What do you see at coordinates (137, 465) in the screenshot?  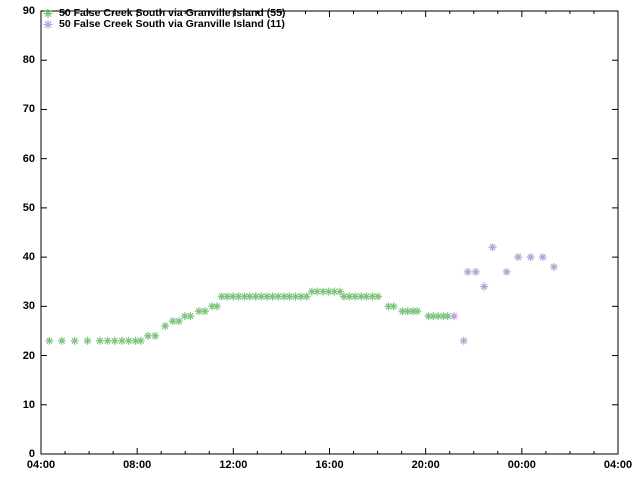 I see `x-tick-label: 08:00` at bounding box center [137, 465].